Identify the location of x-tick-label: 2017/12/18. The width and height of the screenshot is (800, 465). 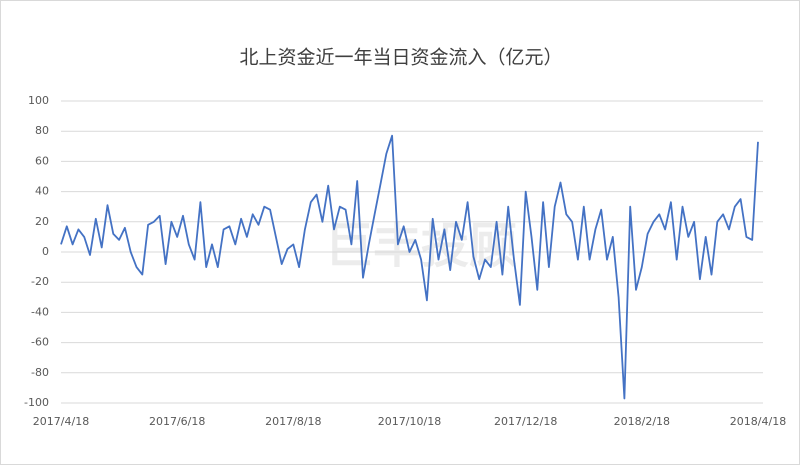
(525, 421).